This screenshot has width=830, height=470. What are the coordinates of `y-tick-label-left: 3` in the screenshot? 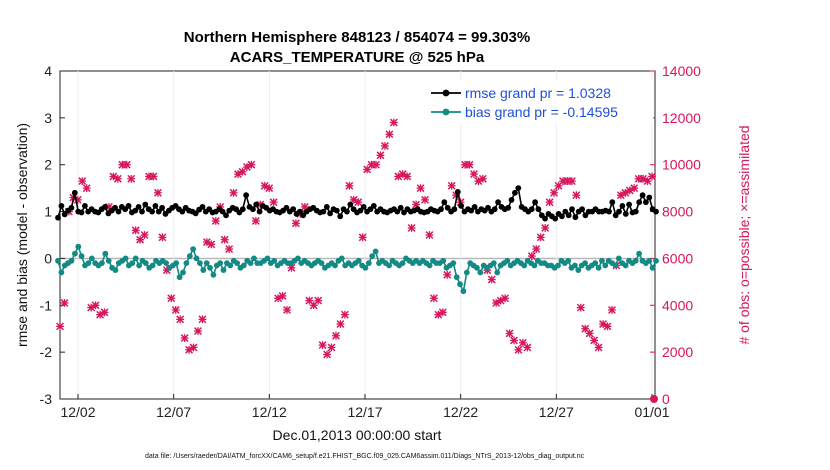 It's located at (48, 118).